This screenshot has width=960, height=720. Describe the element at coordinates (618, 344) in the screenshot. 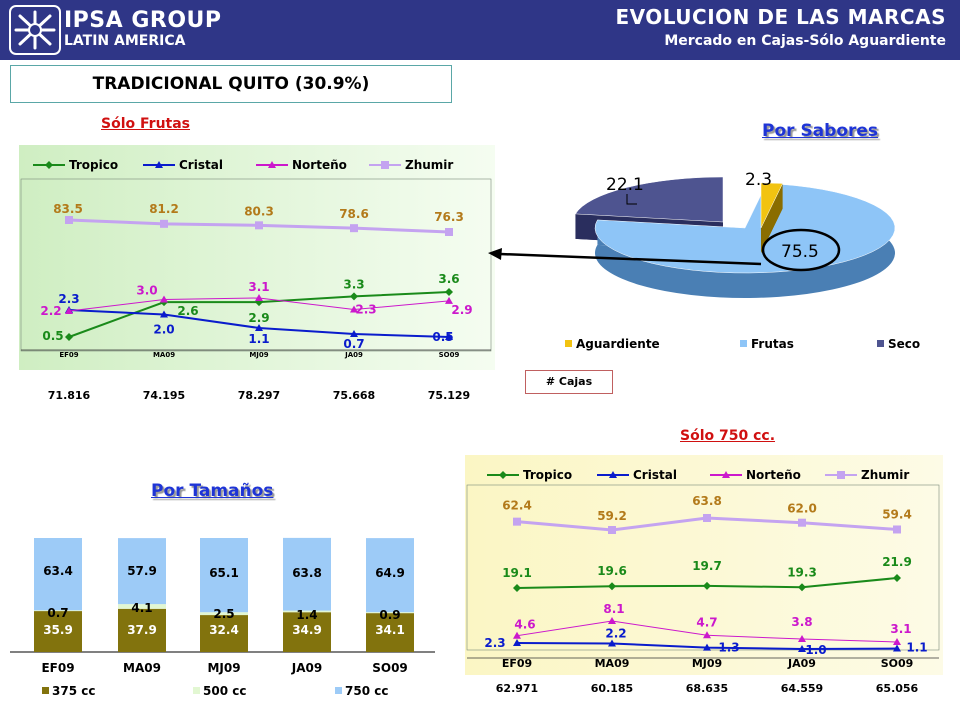

I see `legend-label-aguardiente: Aguardiente` at that location.